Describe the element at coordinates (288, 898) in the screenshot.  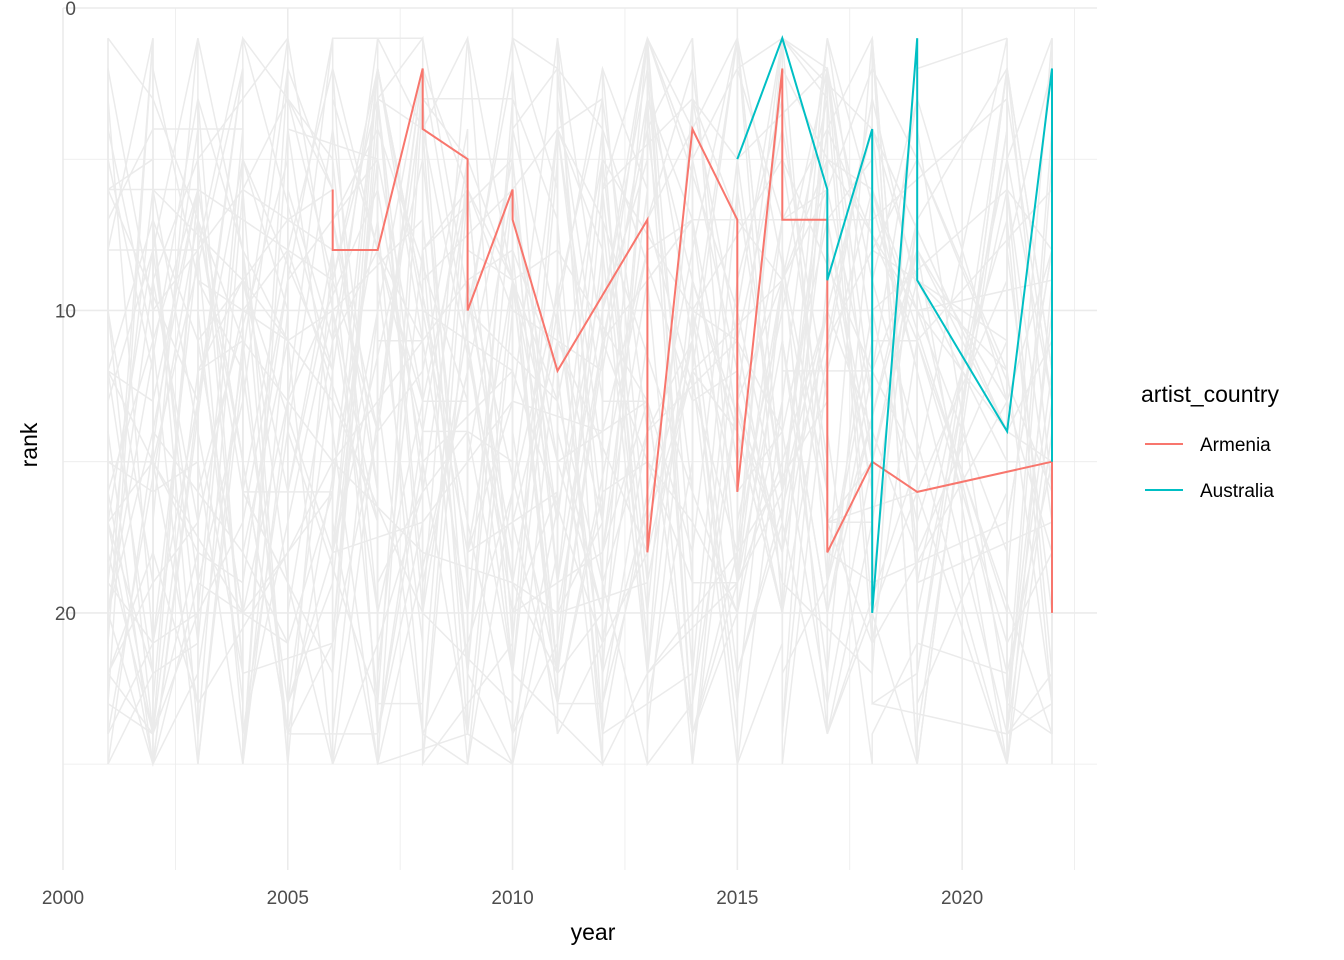
I see `x-tick-label: 2005` at that location.